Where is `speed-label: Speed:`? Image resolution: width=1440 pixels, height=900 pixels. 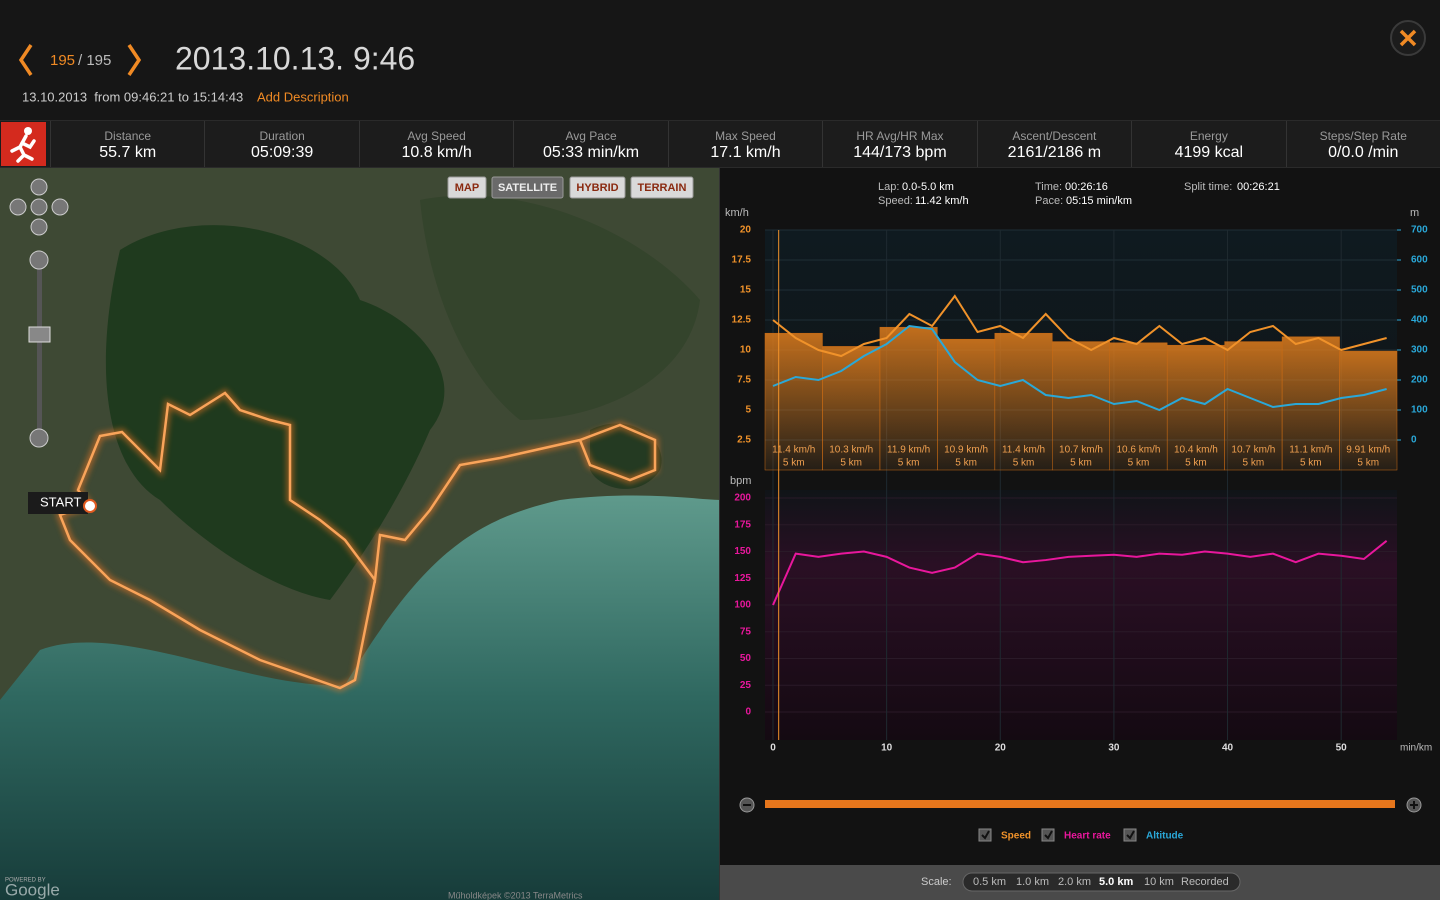 speed-label: Speed: is located at coordinates (895, 201).